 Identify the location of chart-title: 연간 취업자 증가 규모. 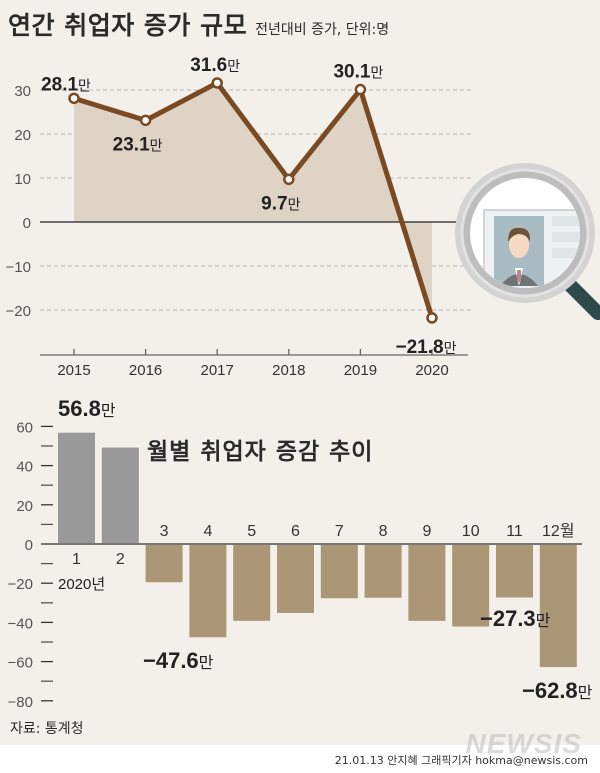
(128, 25).